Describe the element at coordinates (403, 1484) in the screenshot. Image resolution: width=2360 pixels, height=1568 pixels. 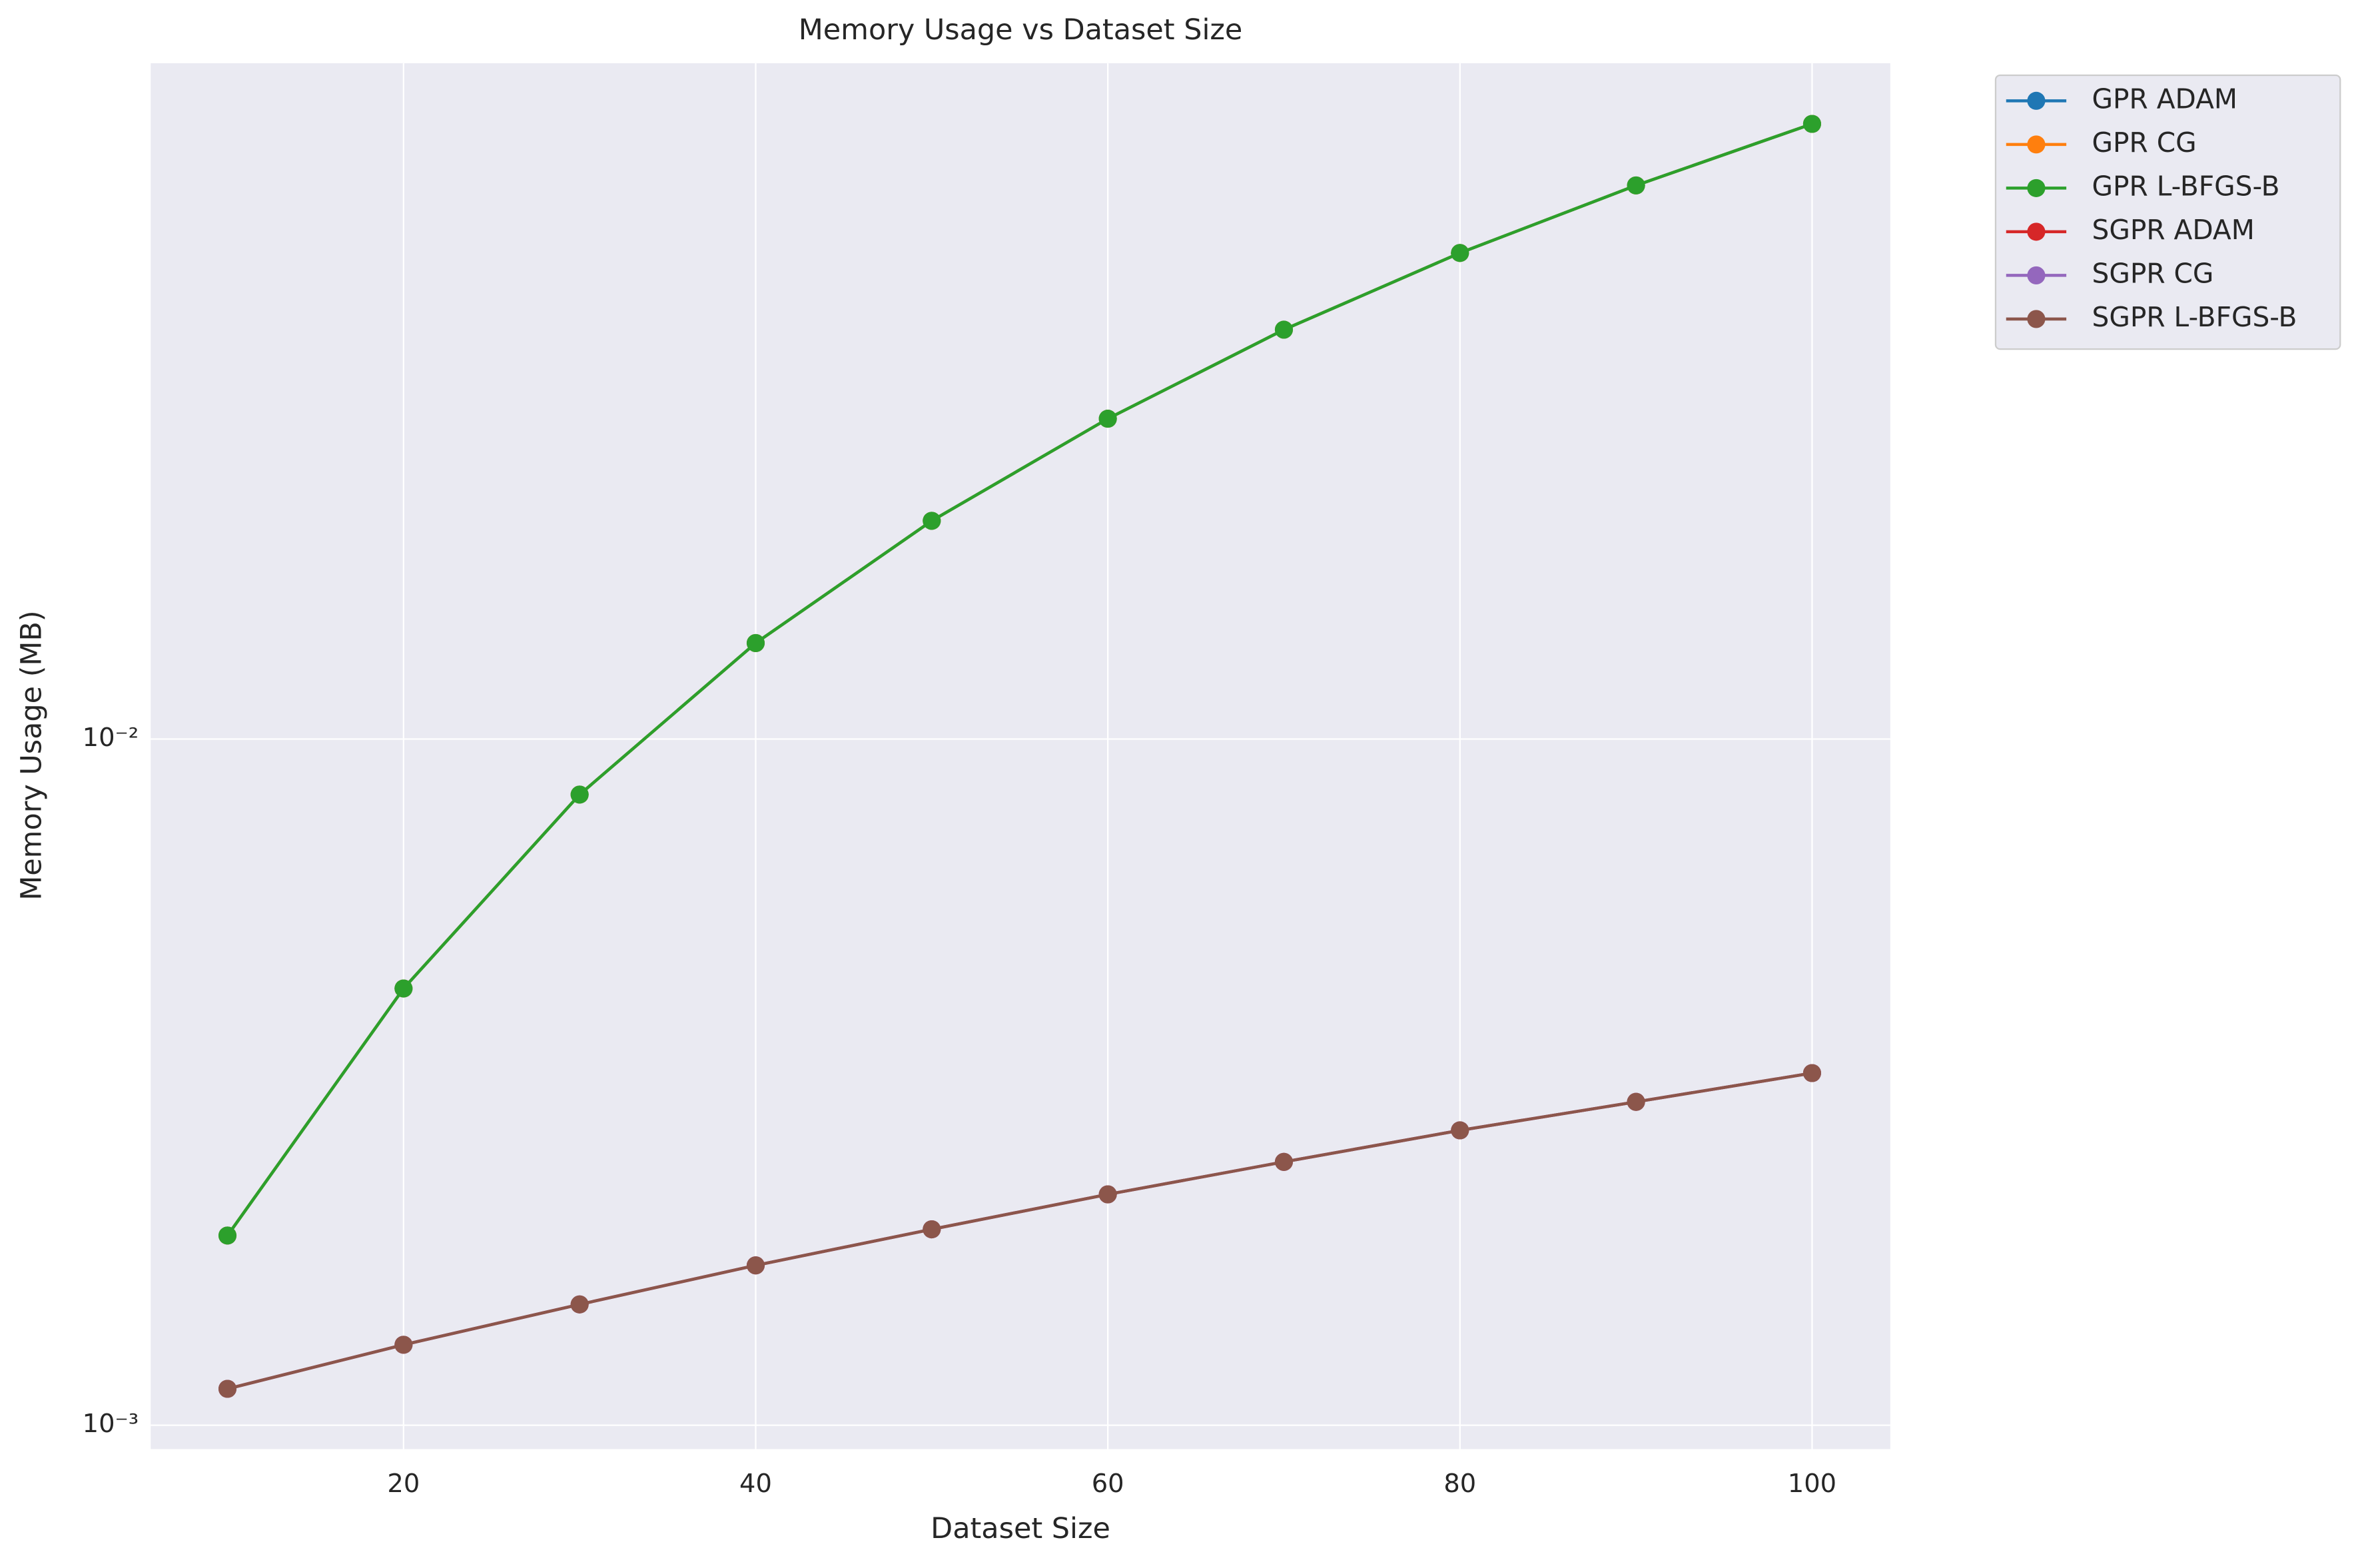
I see `x-tick-label: 20` at that location.